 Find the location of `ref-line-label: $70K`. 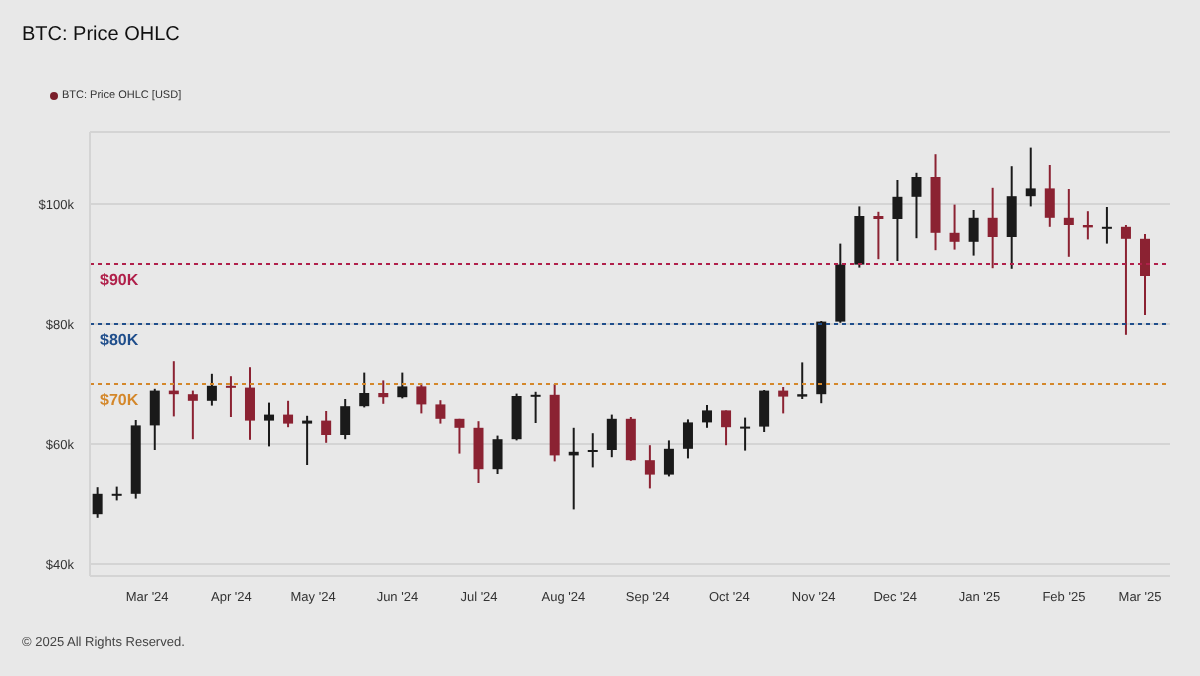

ref-line-label: $70K is located at coordinates (119, 400).